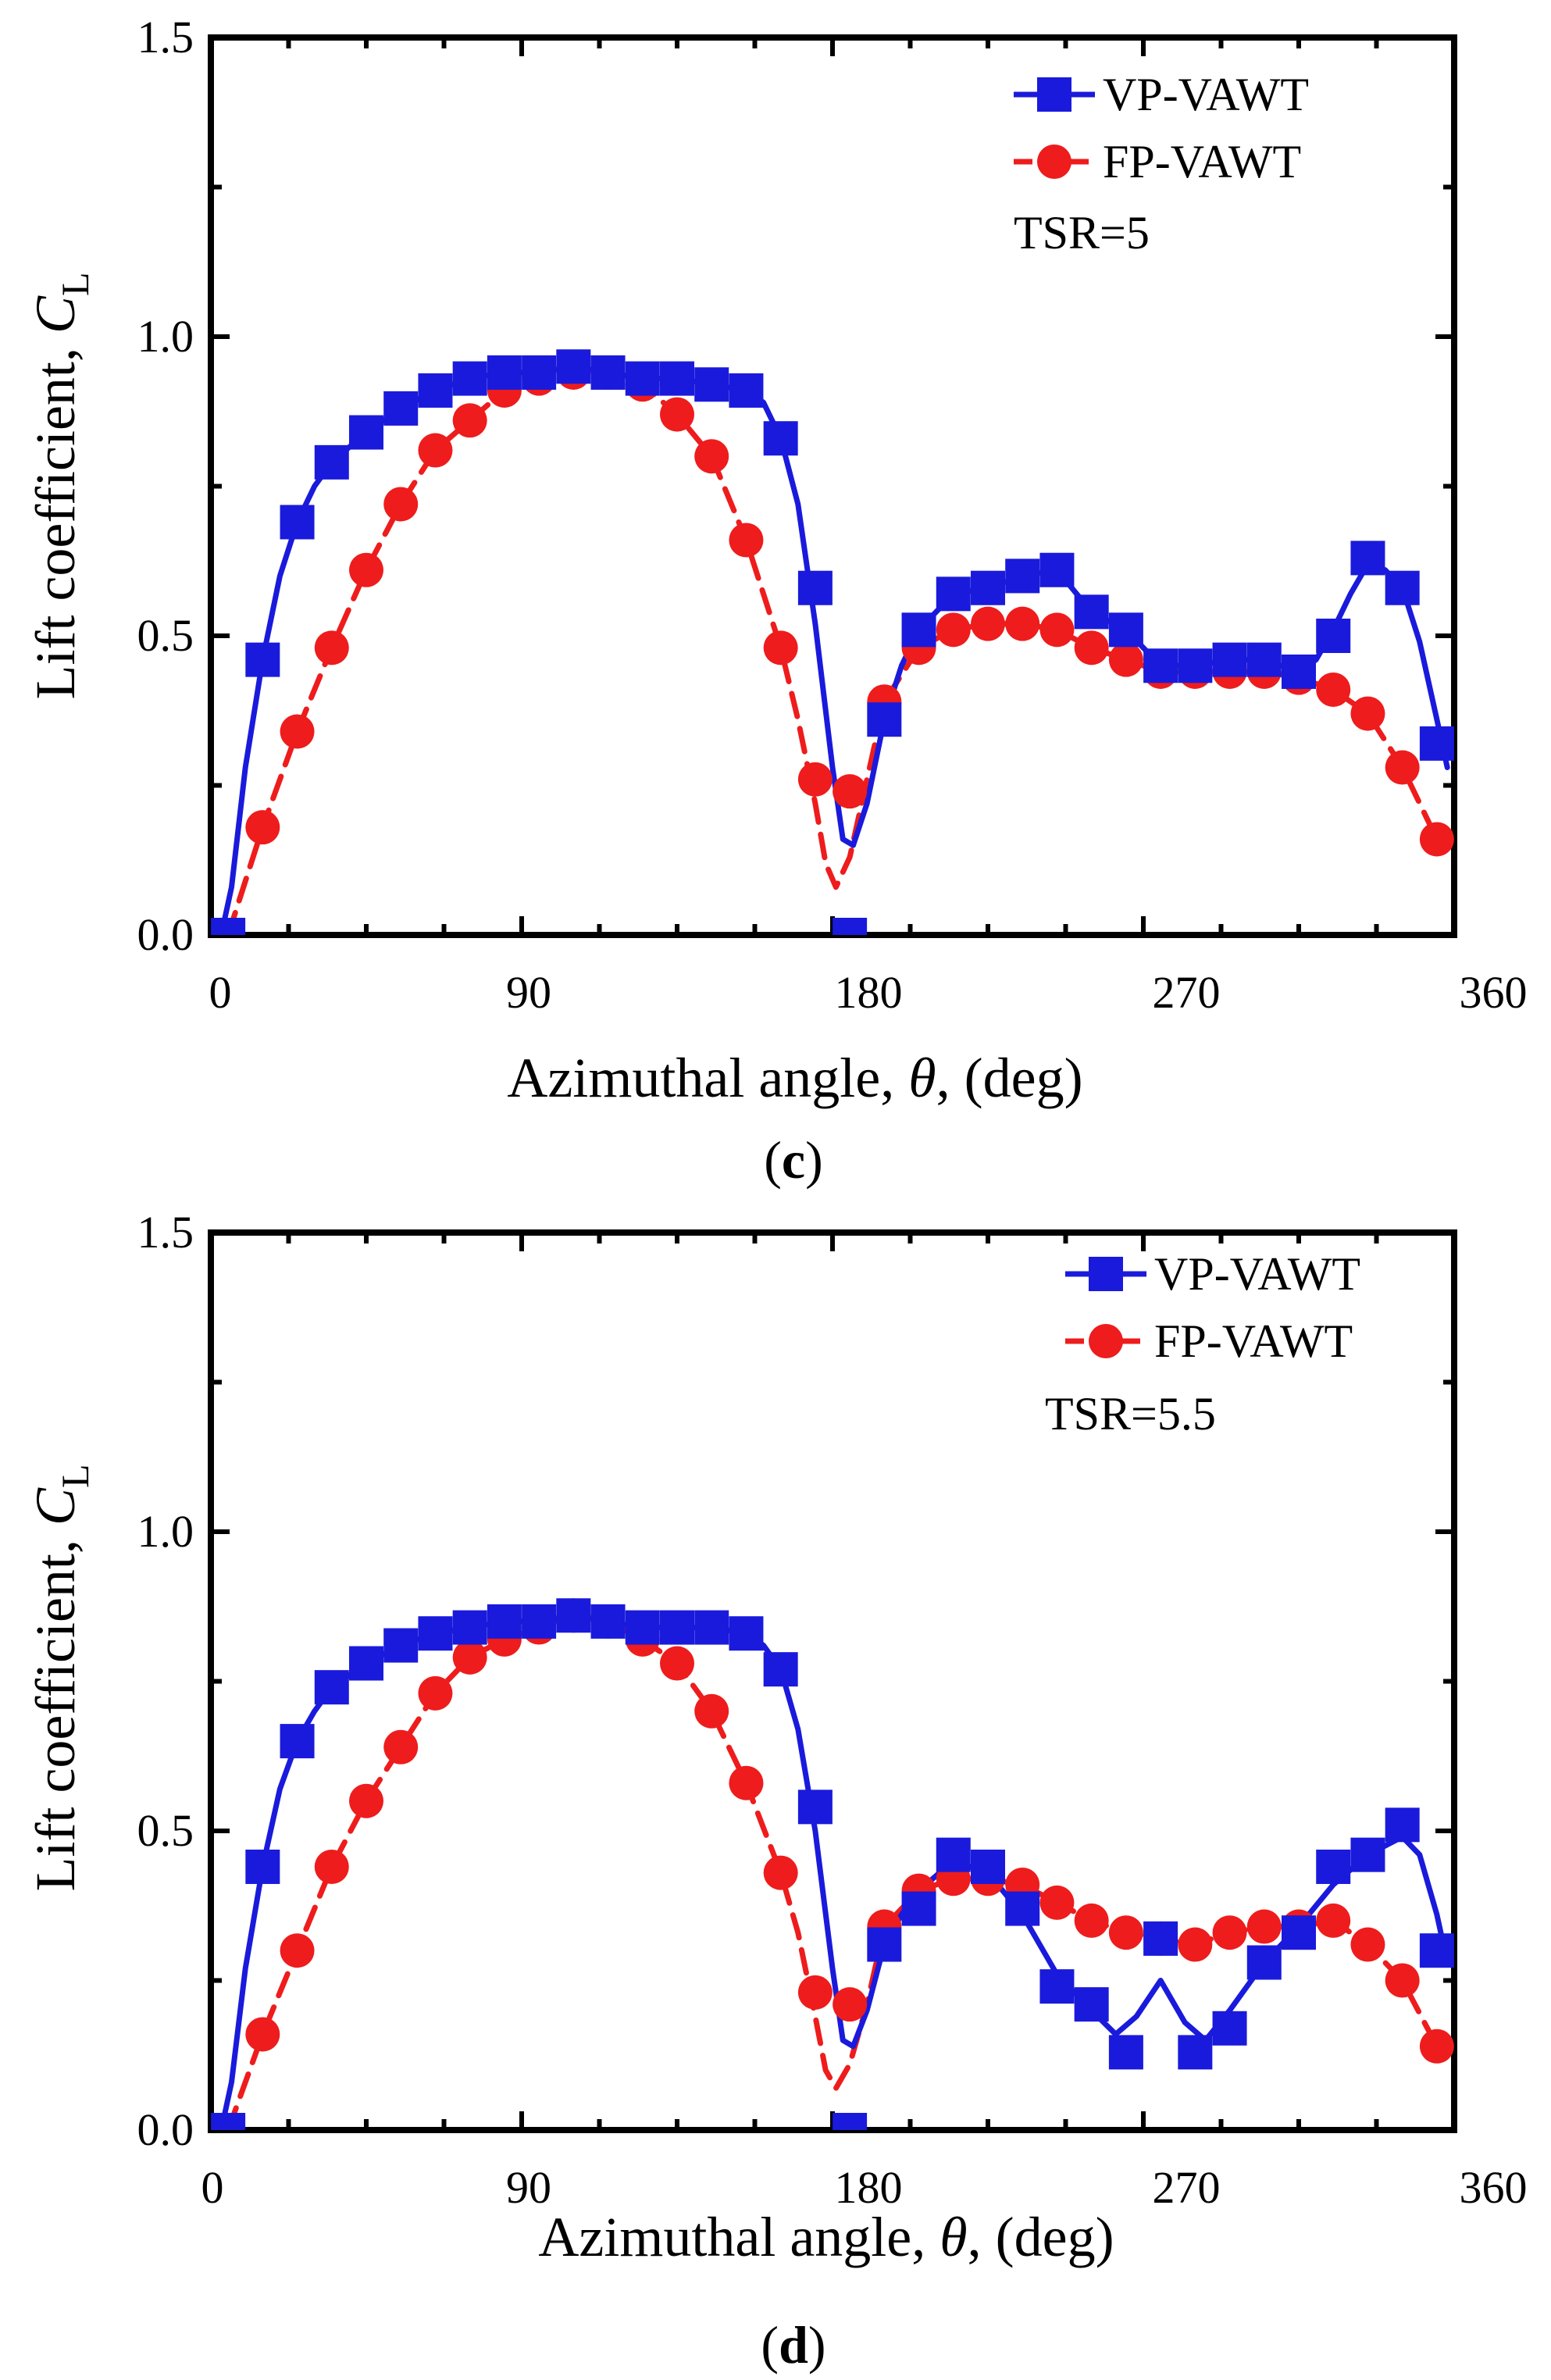 Image resolution: width=1551 pixels, height=2380 pixels. I want to click on y-tick-label: 1.5, so click(165, 37).